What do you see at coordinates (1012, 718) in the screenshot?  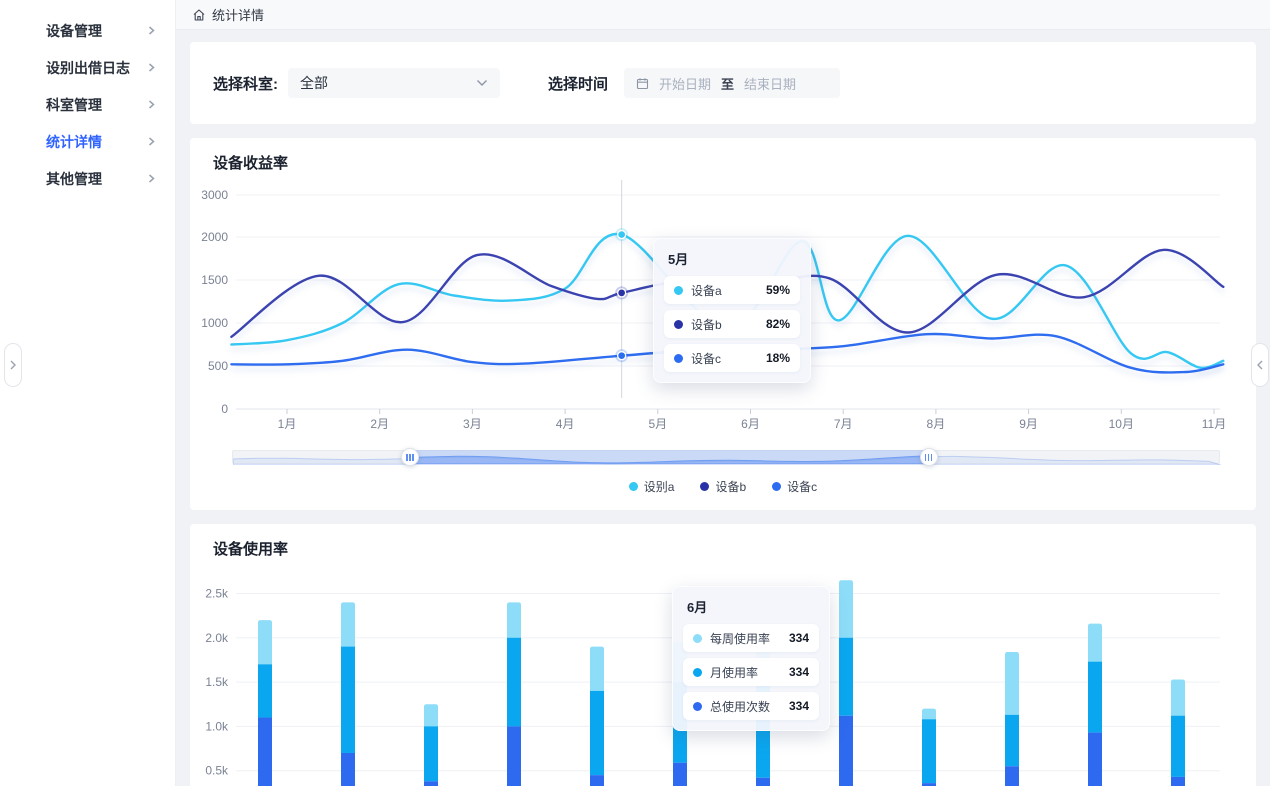 I see `bar-10月` at bounding box center [1012, 718].